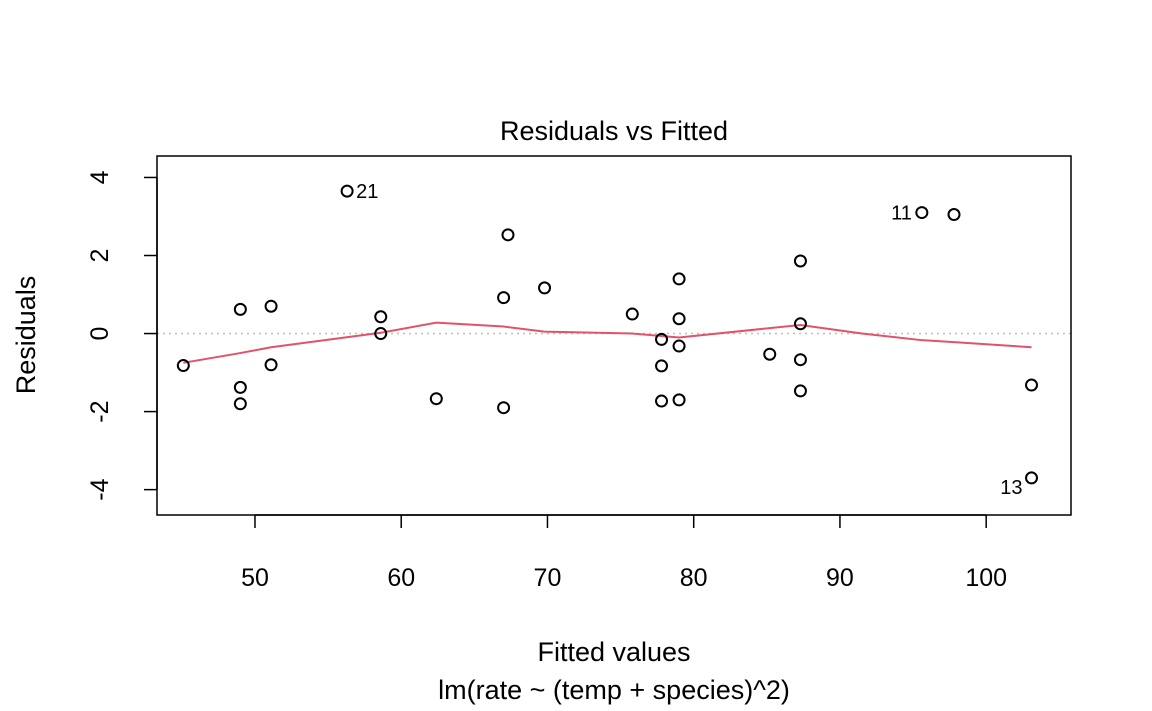 The image size is (1152, 711). I want to click on x-tick-label: 80, so click(694, 578).